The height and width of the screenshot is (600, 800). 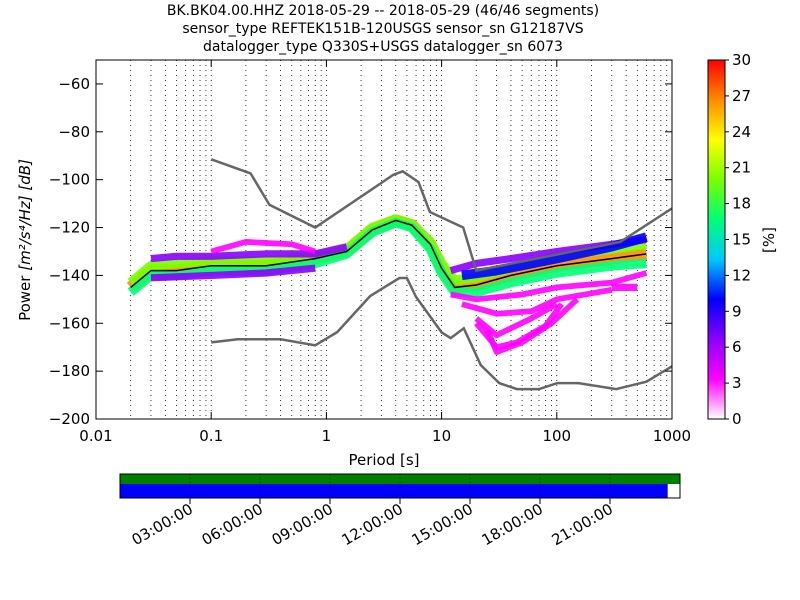 I want to click on timeline-tick-label: 06:00:00, so click(x=232, y=524).